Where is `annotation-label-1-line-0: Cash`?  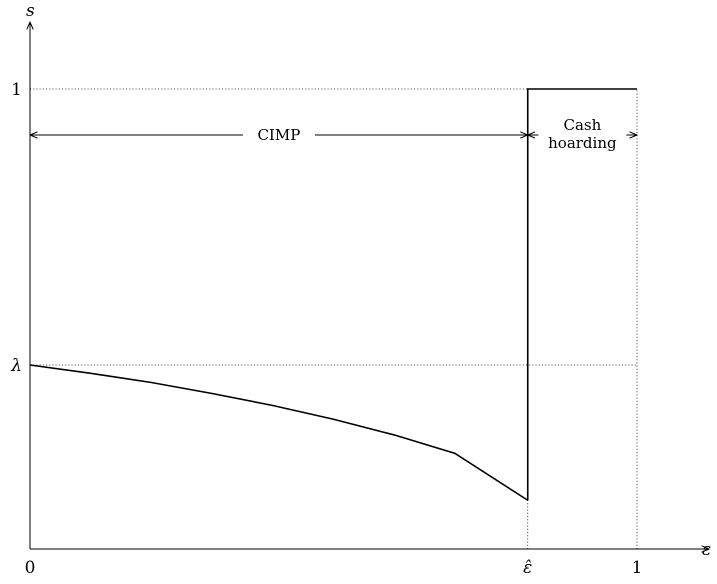 annotation-label-1-line-0: Cash is located at coordinates (582, 125).